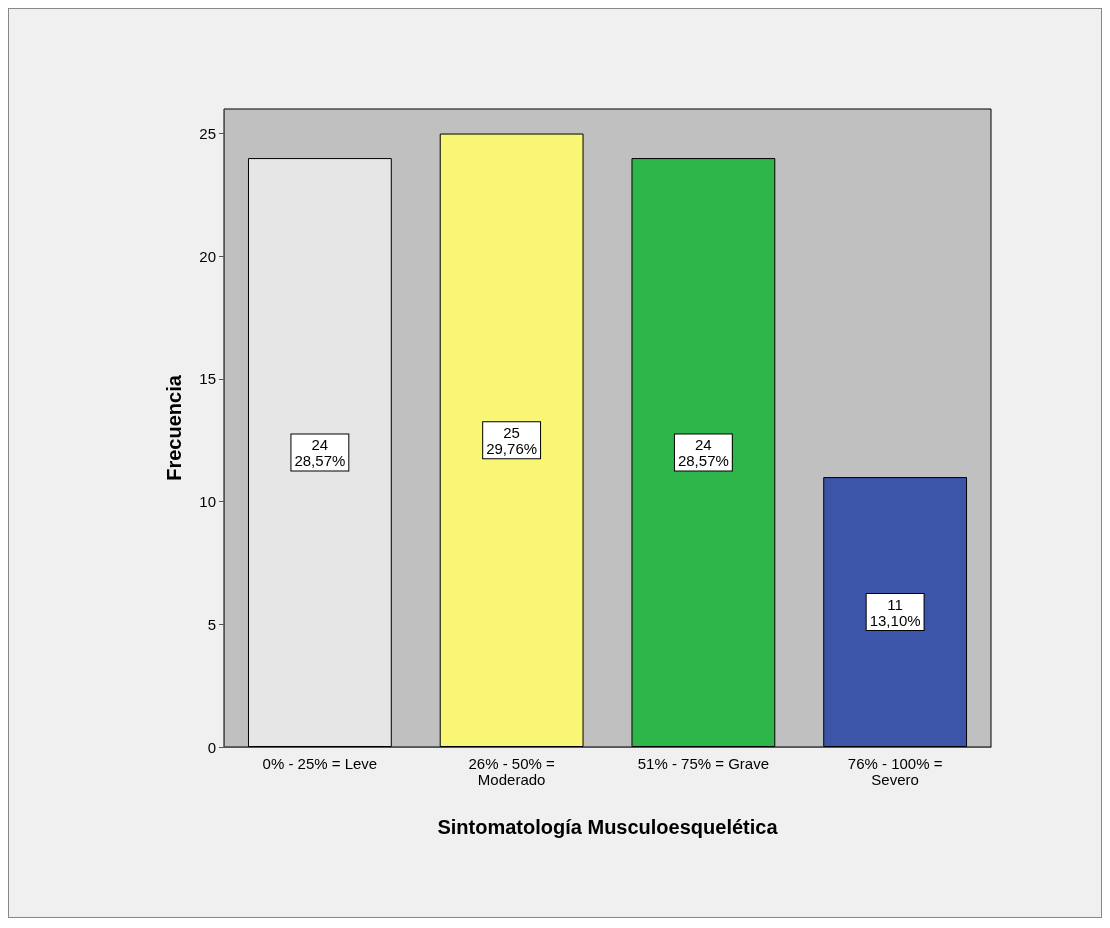  Describe the element at coordinates (512, 771) in the screenshot. I see `x-tick-label: 26% - 50% = Moderado` at that location.